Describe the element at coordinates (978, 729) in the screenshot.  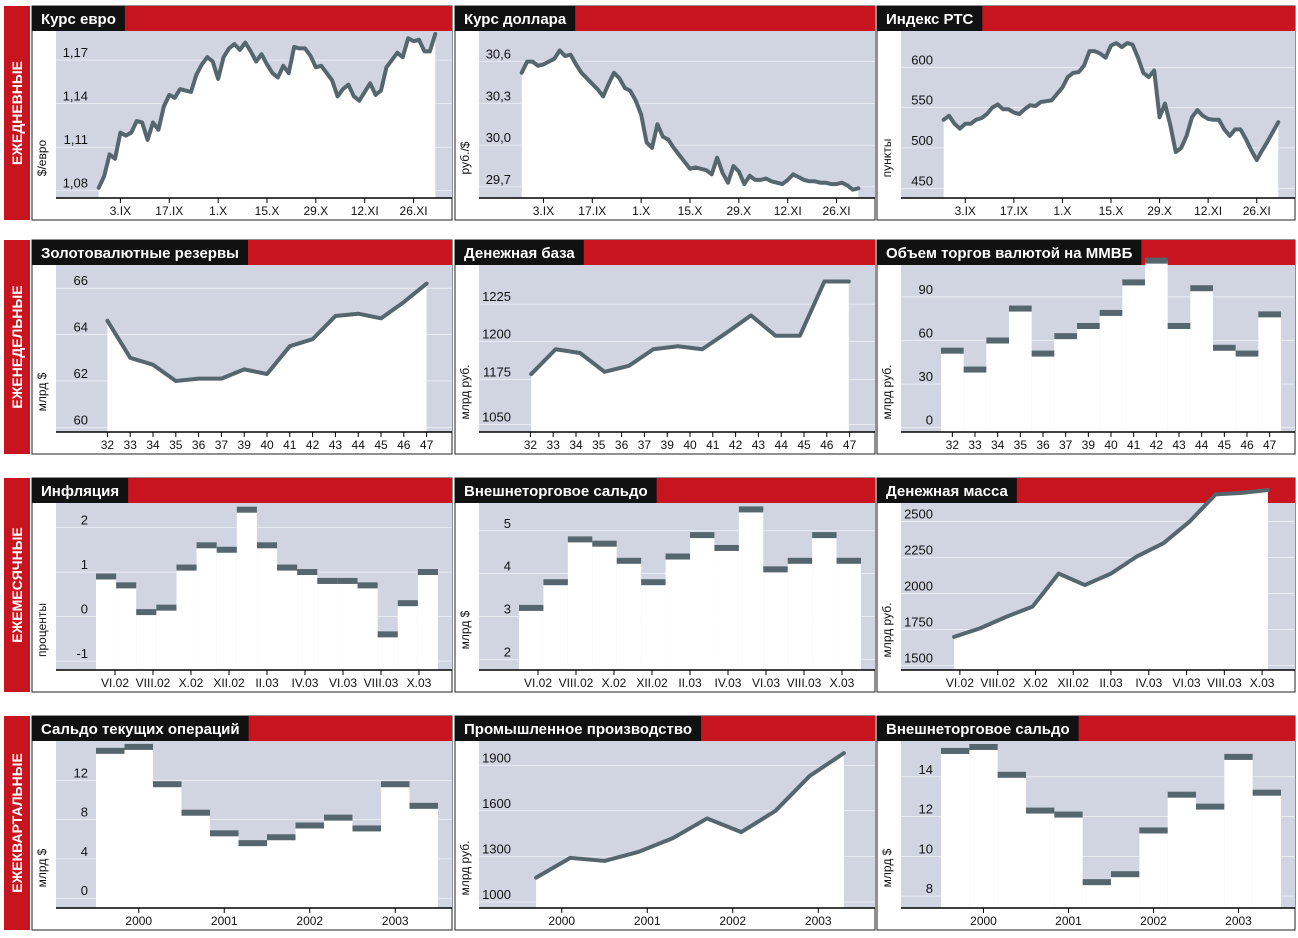
I see `chart-title: Внешнеторговое сальдо` at that location.